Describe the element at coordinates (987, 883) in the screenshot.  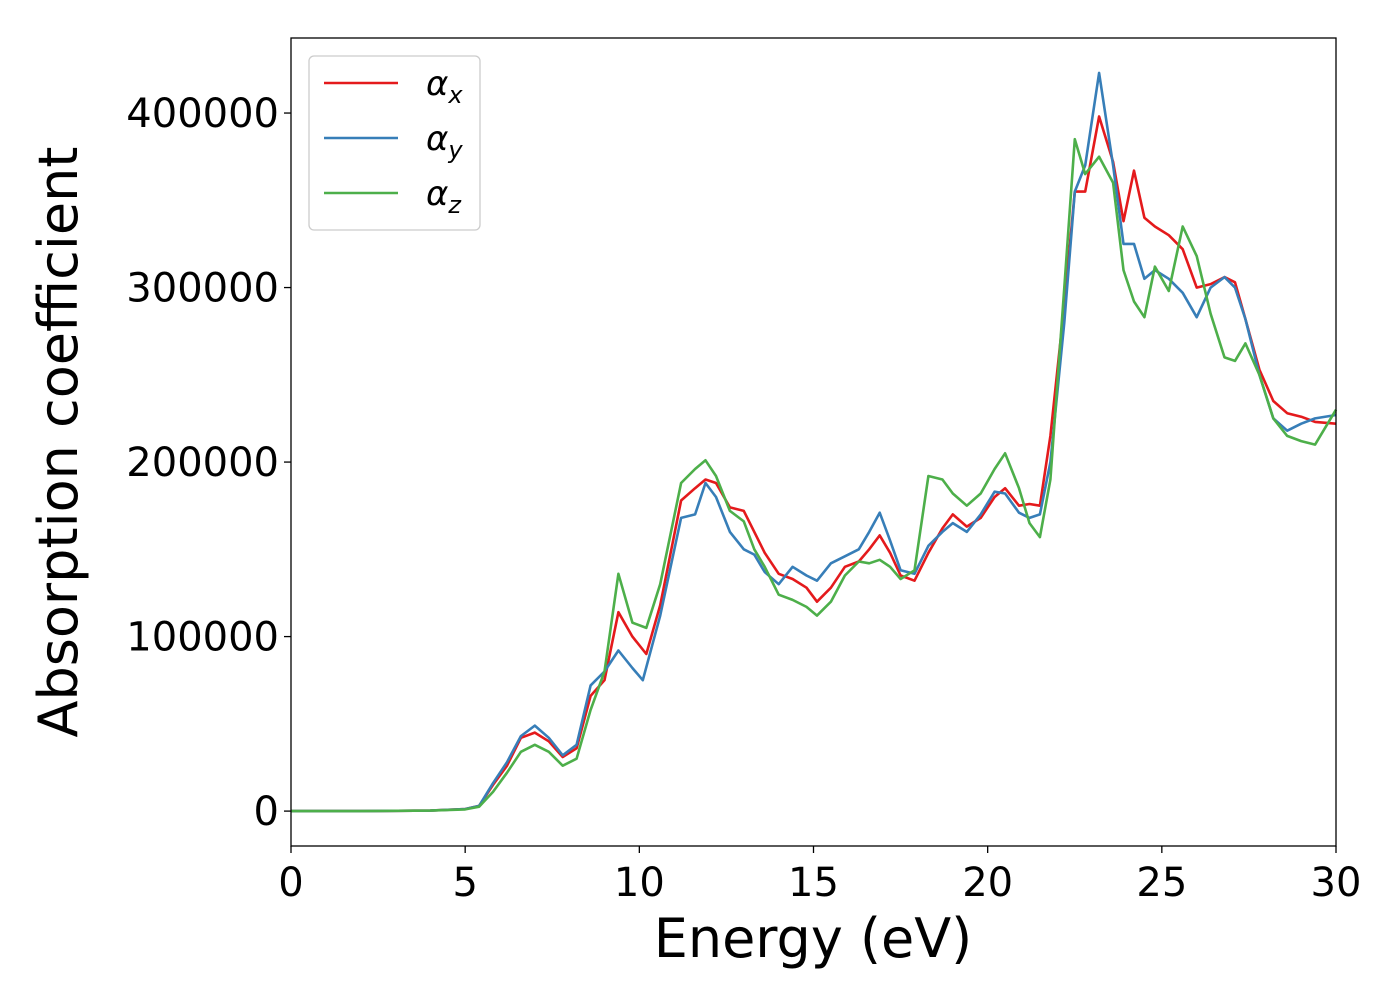
I see `x-tick-label: 20` at that location.